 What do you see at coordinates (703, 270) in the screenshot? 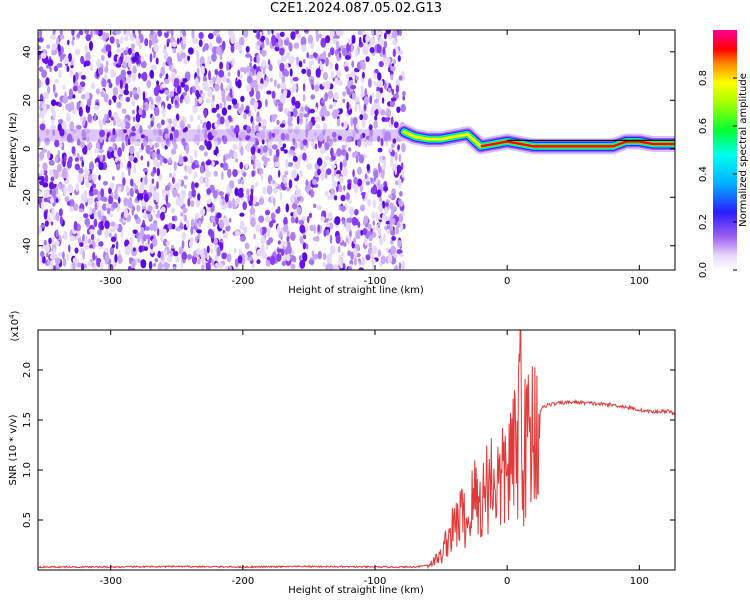
I see `colorbar-tick-label: 0.0` at bounding box center [703, 270].